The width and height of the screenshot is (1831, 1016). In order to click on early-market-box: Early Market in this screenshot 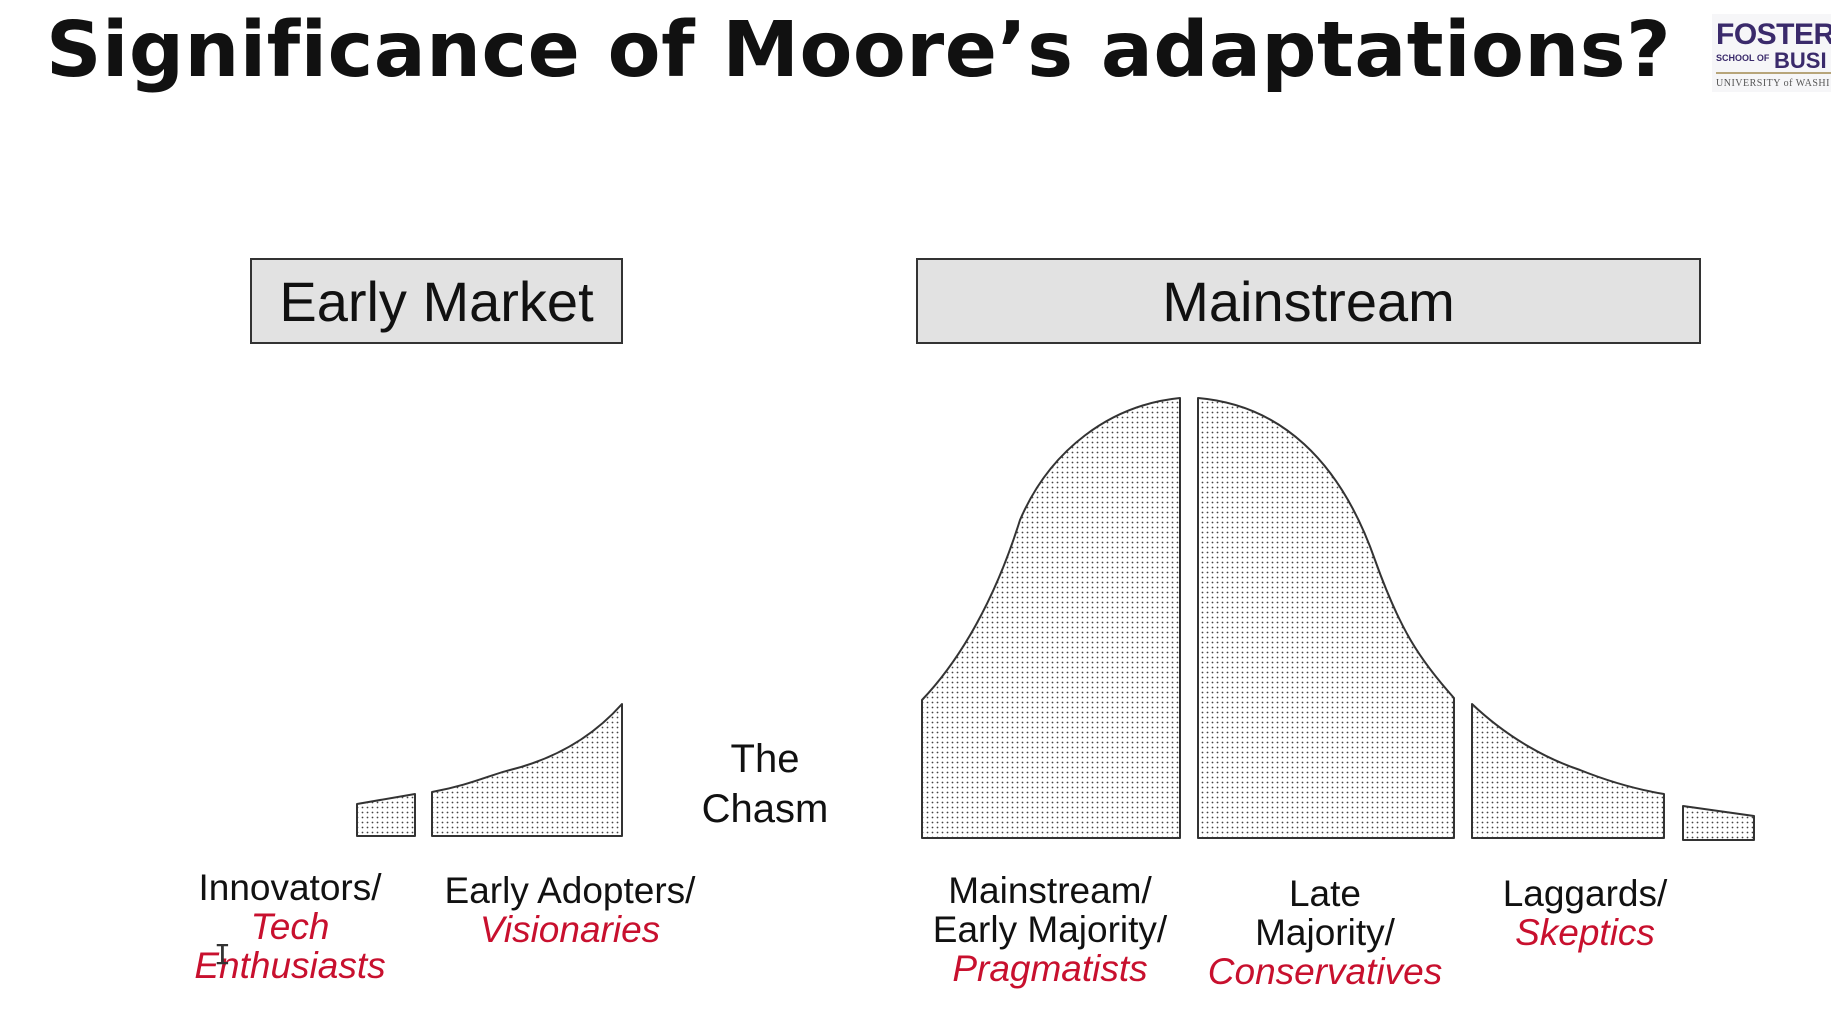, I will do `click(436, 301)`.